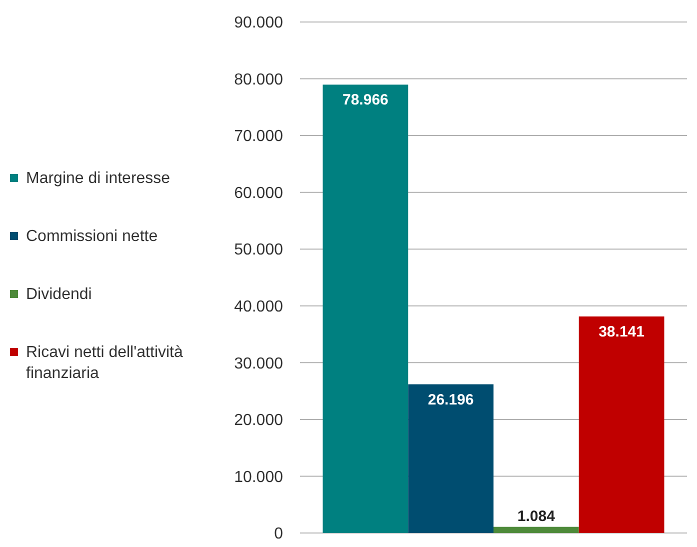 The width and height of the screenshot is (697, 547). Describe the element at coordinates (621, 331) in the screenshot. I see `data-label: 38.141` at that location.